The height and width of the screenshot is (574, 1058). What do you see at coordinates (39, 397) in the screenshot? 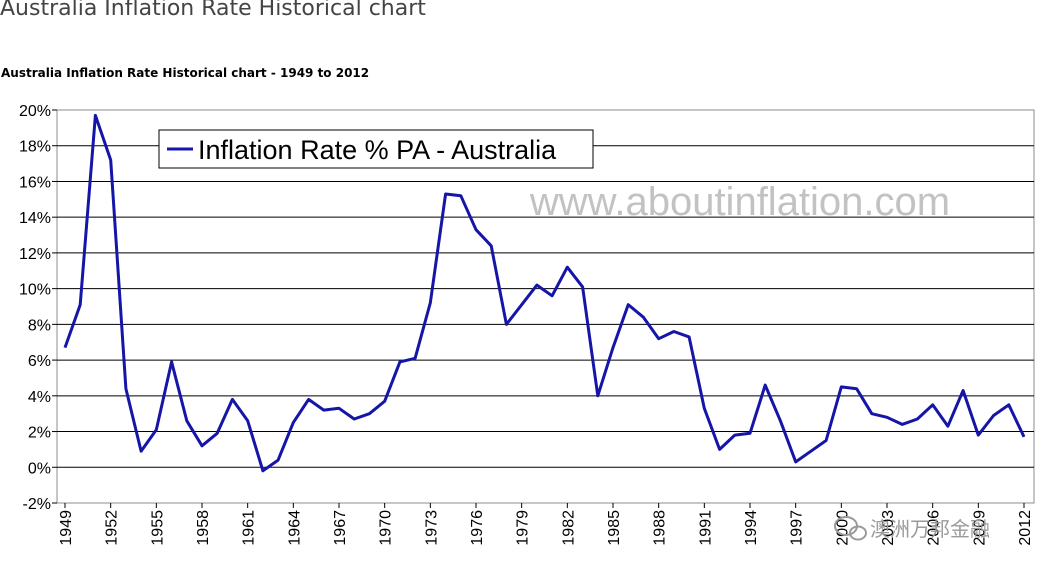
I see `y-tick-label: 4%` at bounding box center [39, 397].